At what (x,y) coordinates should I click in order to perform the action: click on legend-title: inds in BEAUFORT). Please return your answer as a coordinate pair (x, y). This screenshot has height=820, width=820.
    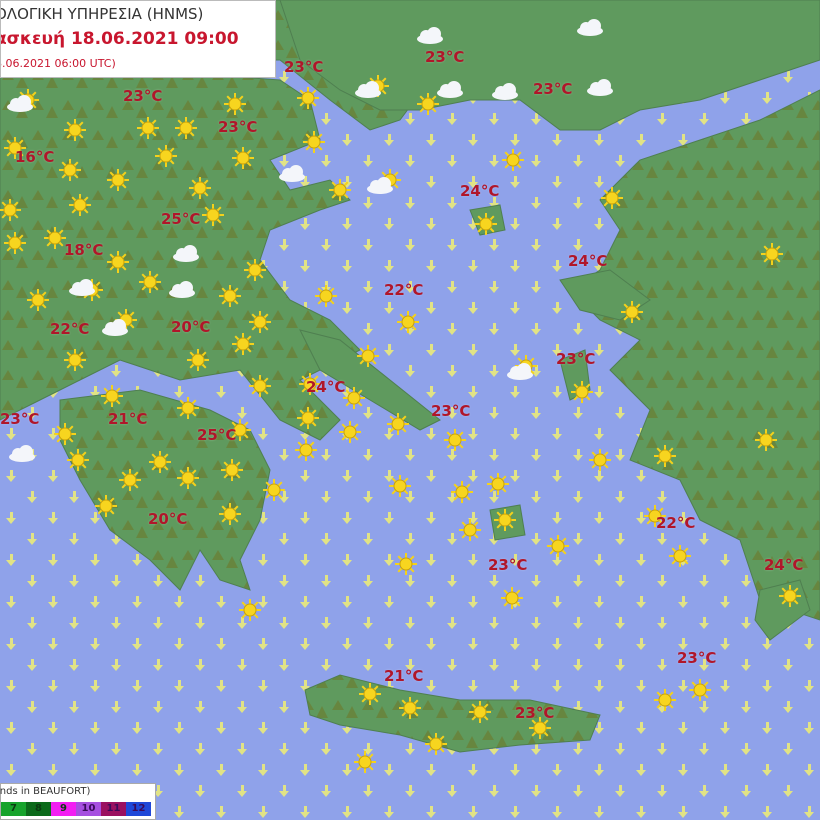
    Looking at the image, I should click on (45, 791).